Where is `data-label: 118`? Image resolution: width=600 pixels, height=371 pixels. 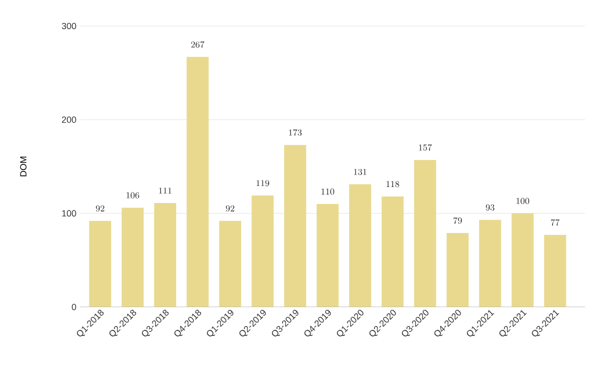 data-label: 118 is located at coordinates (393, 184).